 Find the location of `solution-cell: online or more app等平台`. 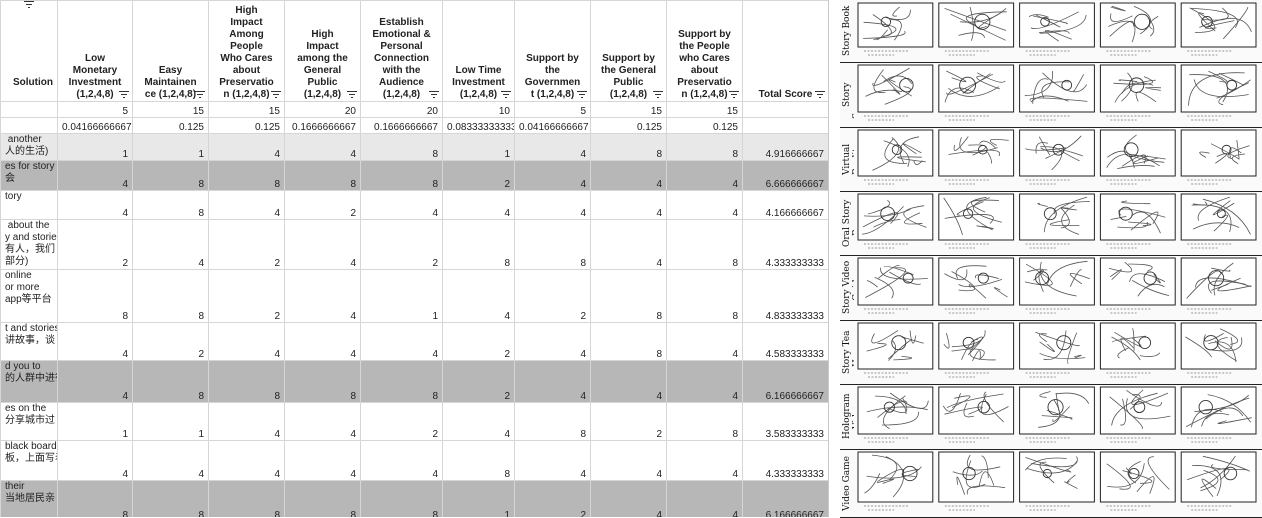

solution-cell: online or more app等平台 is located at coordinates (29, 296).